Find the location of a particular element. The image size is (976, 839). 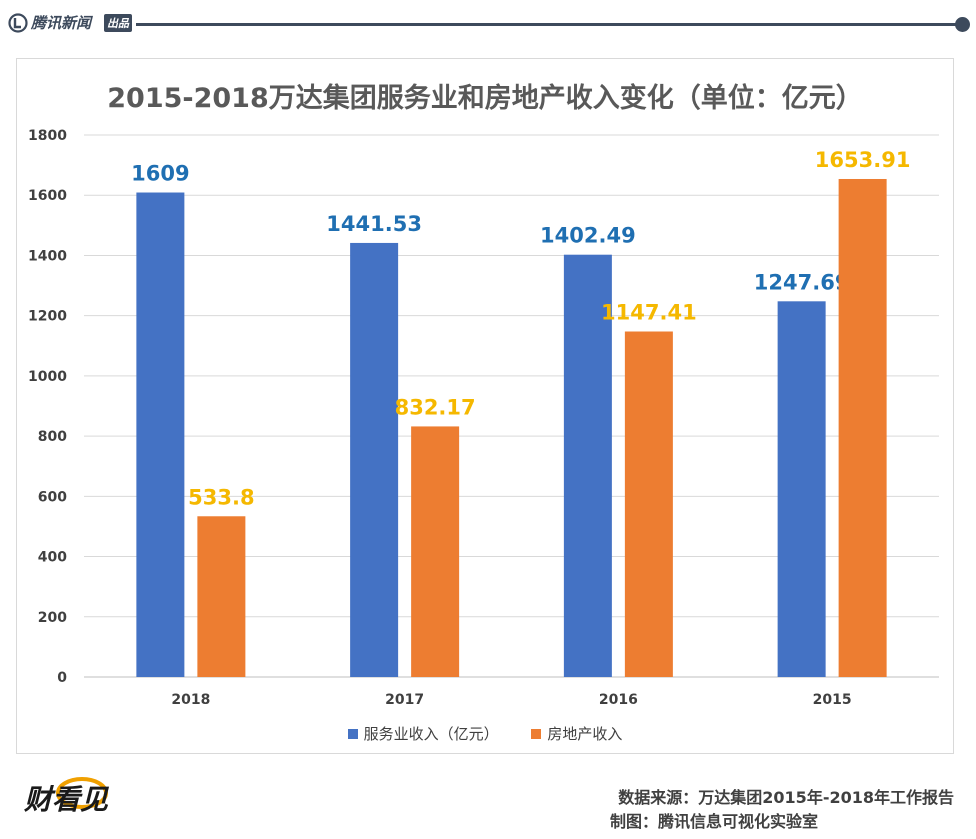

y-tick-label: 400 is located at coordinates (52, 558).